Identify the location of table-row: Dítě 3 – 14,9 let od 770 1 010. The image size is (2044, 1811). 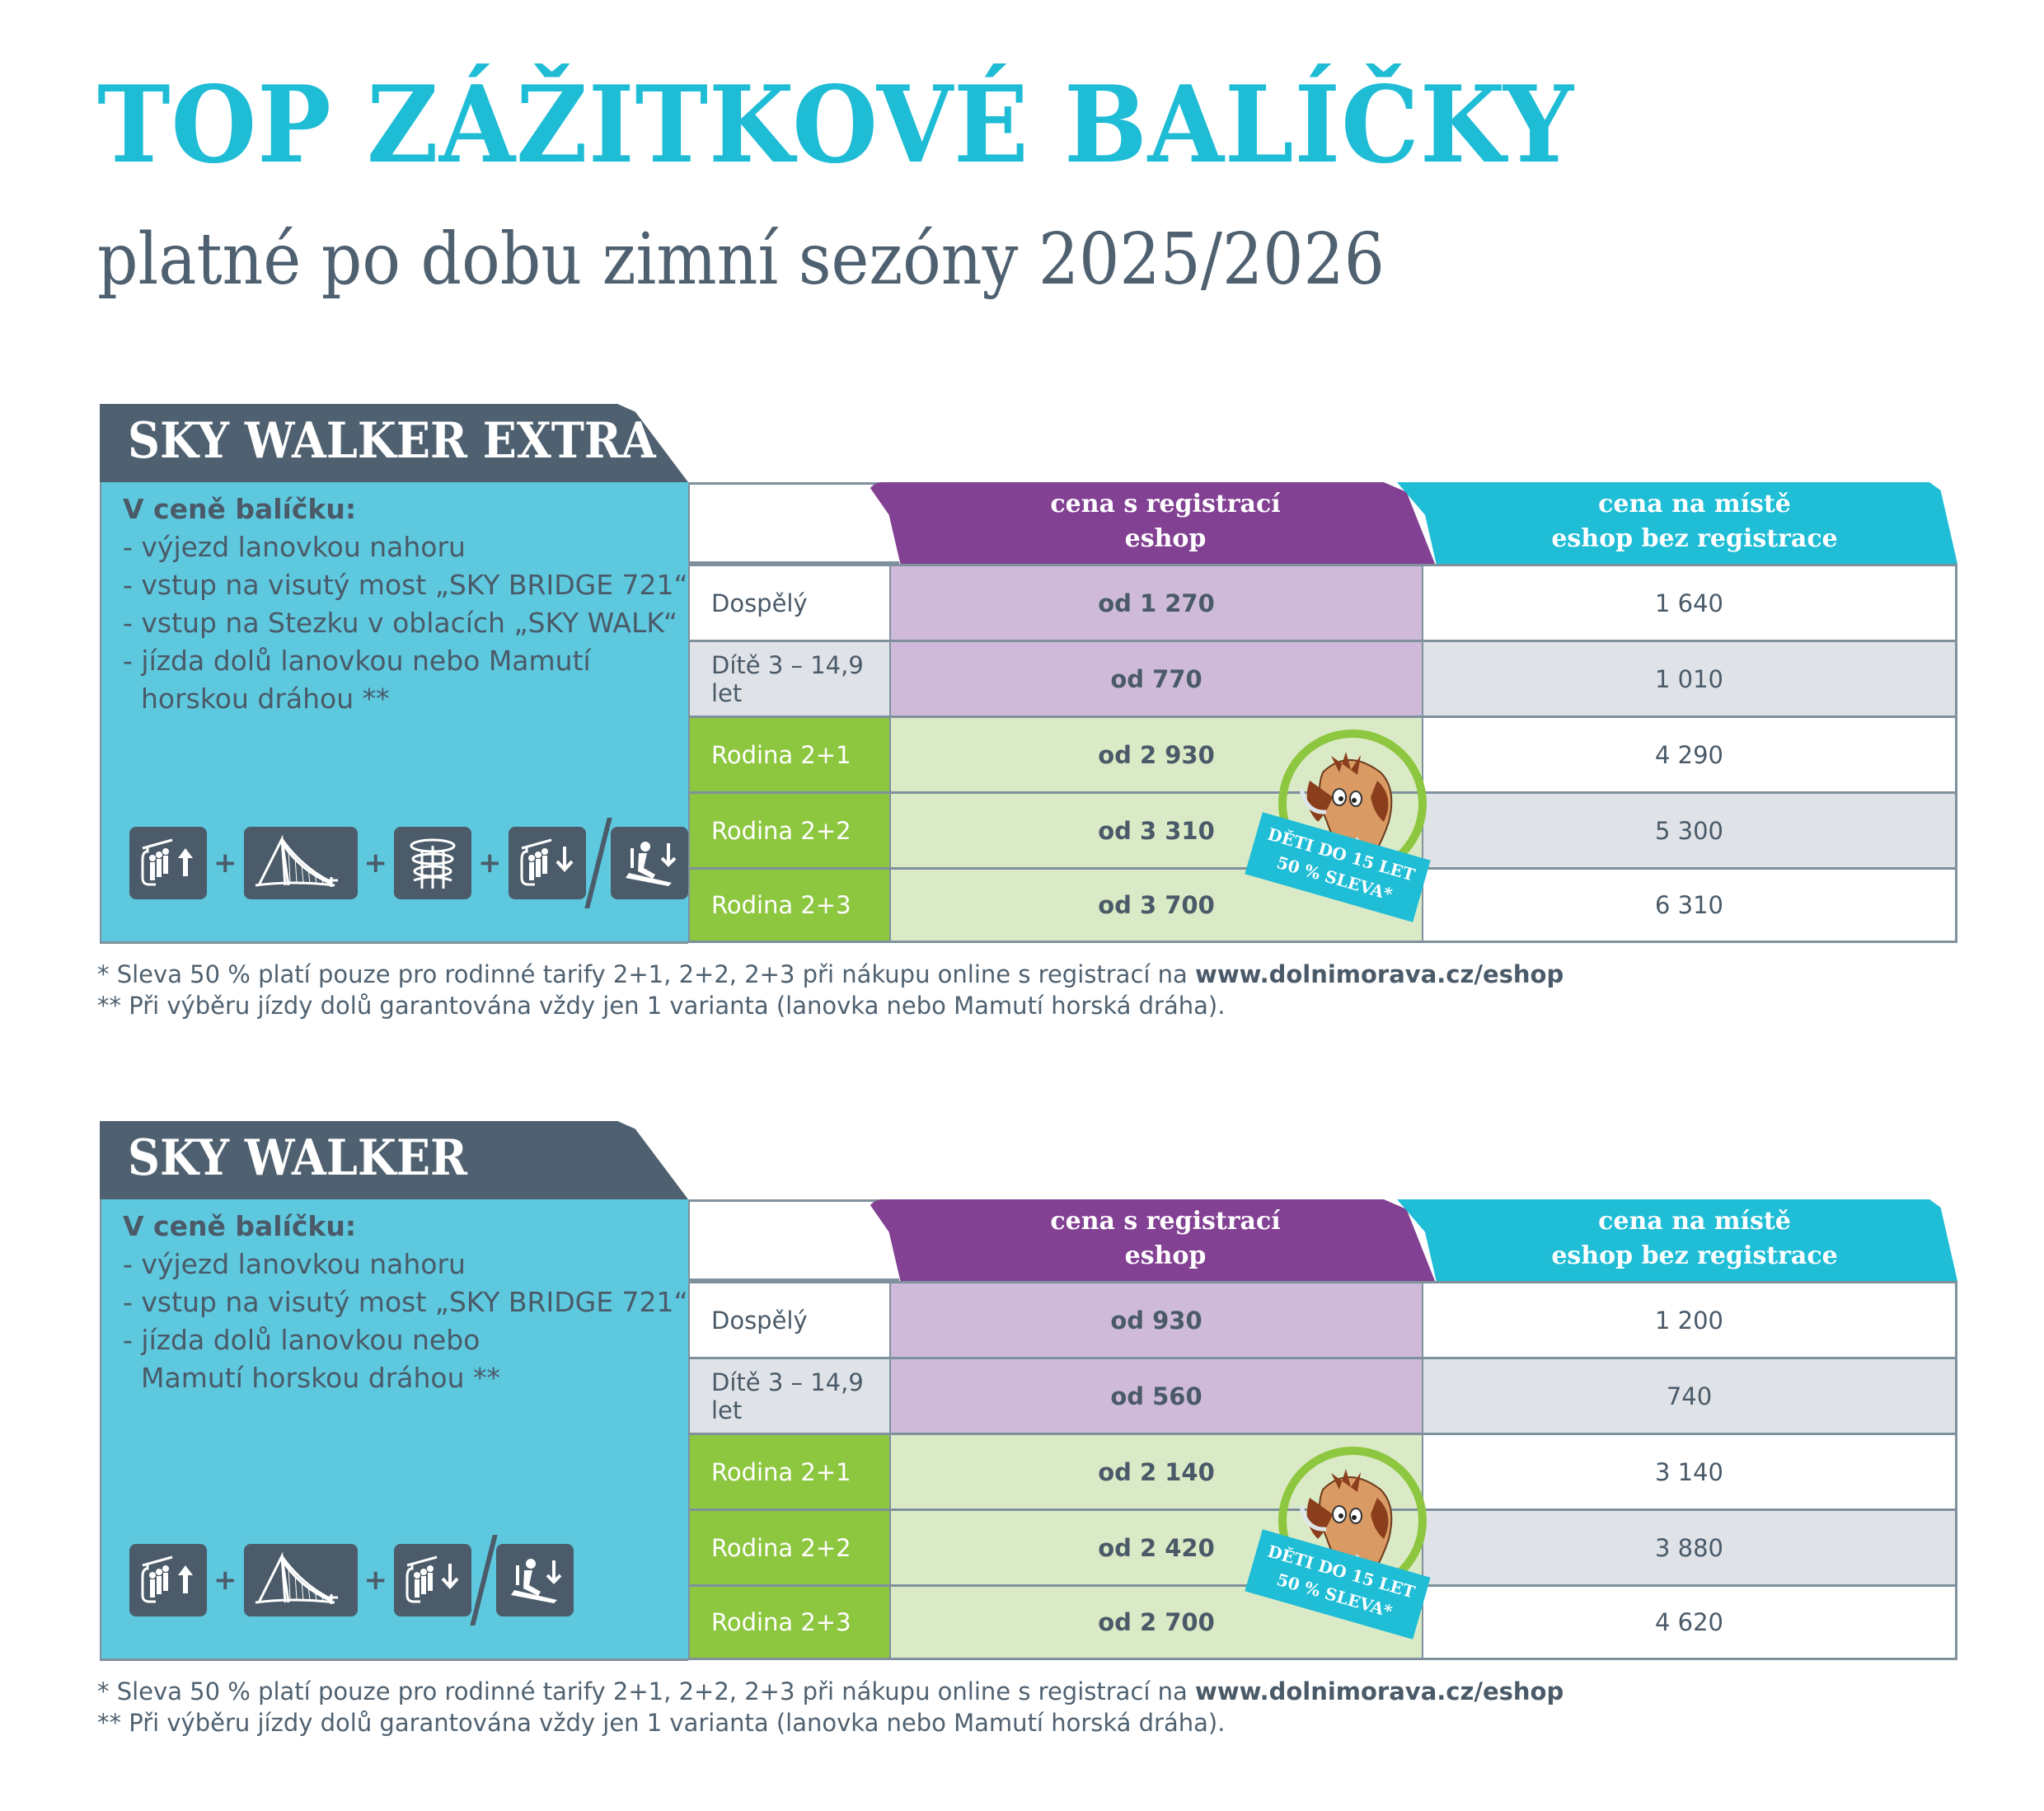
(1322, 677).